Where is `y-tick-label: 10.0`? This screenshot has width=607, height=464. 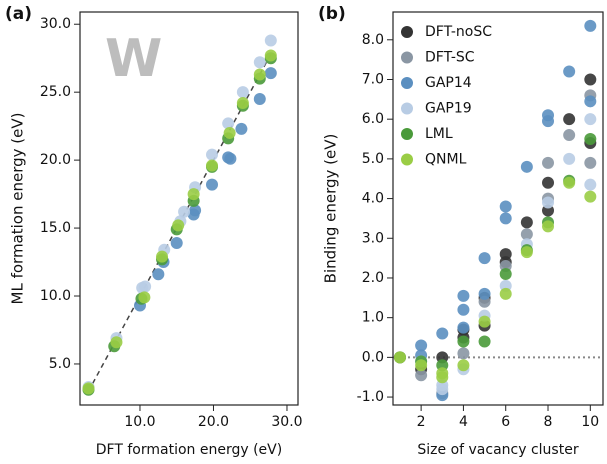
y-tick-label: 10.0 is located at coordinates (55, 296).